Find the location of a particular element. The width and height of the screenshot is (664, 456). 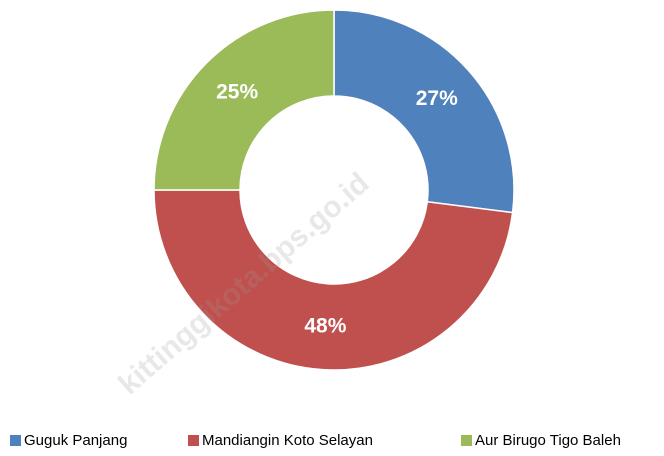

legend-label: Guguk Panjang is located at coordinates (75, 440).